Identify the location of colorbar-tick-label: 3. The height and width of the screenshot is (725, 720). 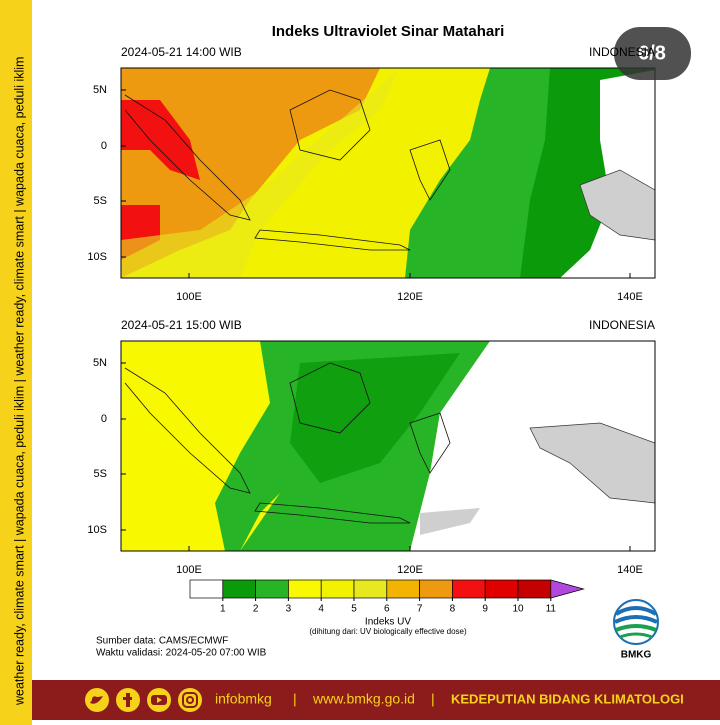
(289, 609).